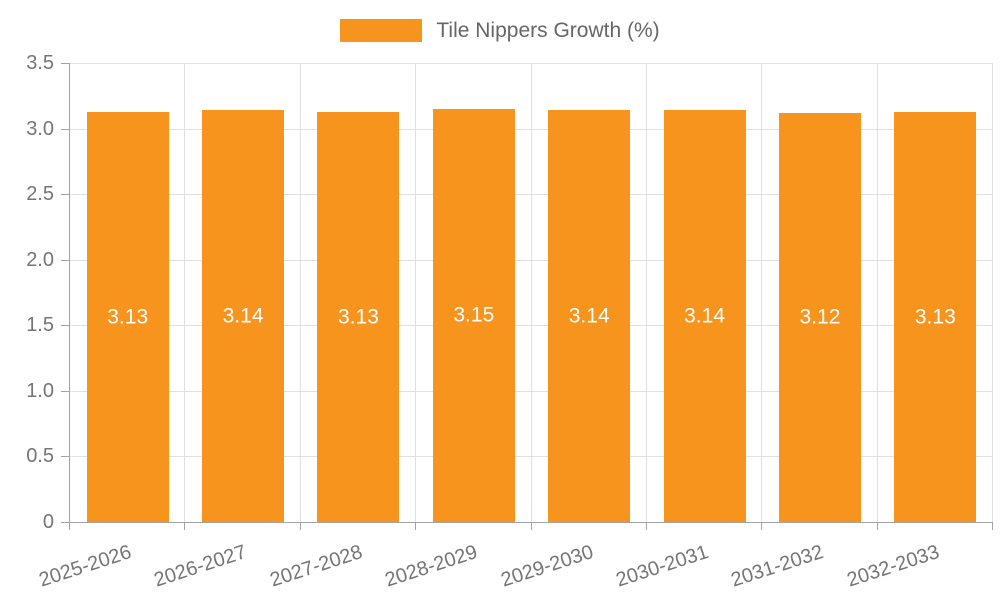  Describe the element at coordinates (40, 63) in the screenshot. I see `y-tick-label: 3.5` at that location.